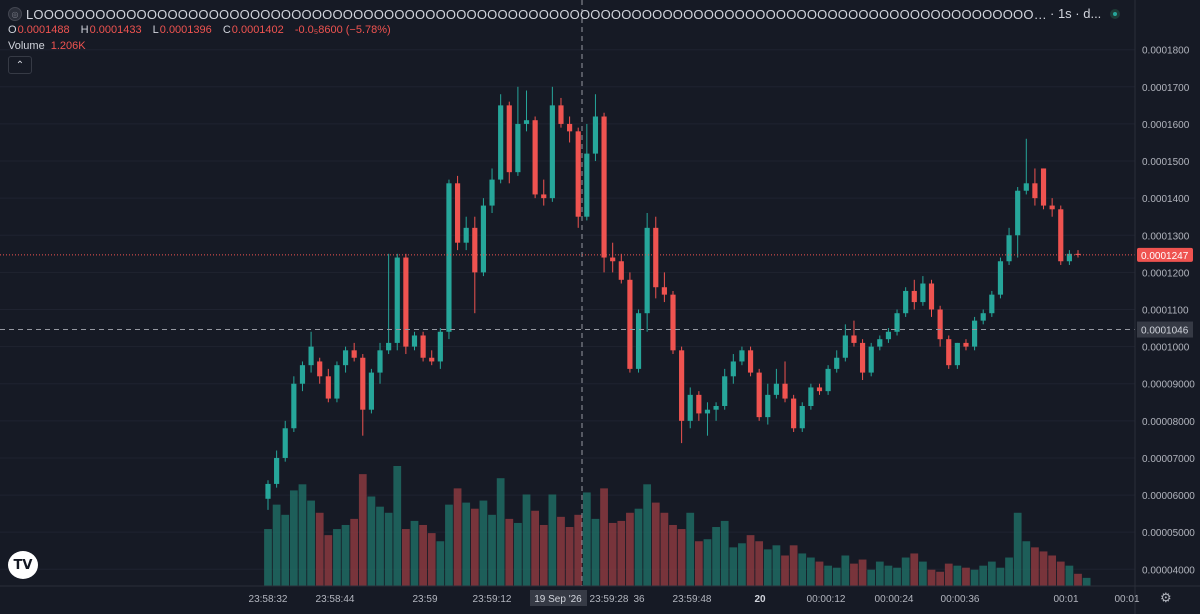  I want to click on price-tick-label: 0.00004000, so click(1168, 570).